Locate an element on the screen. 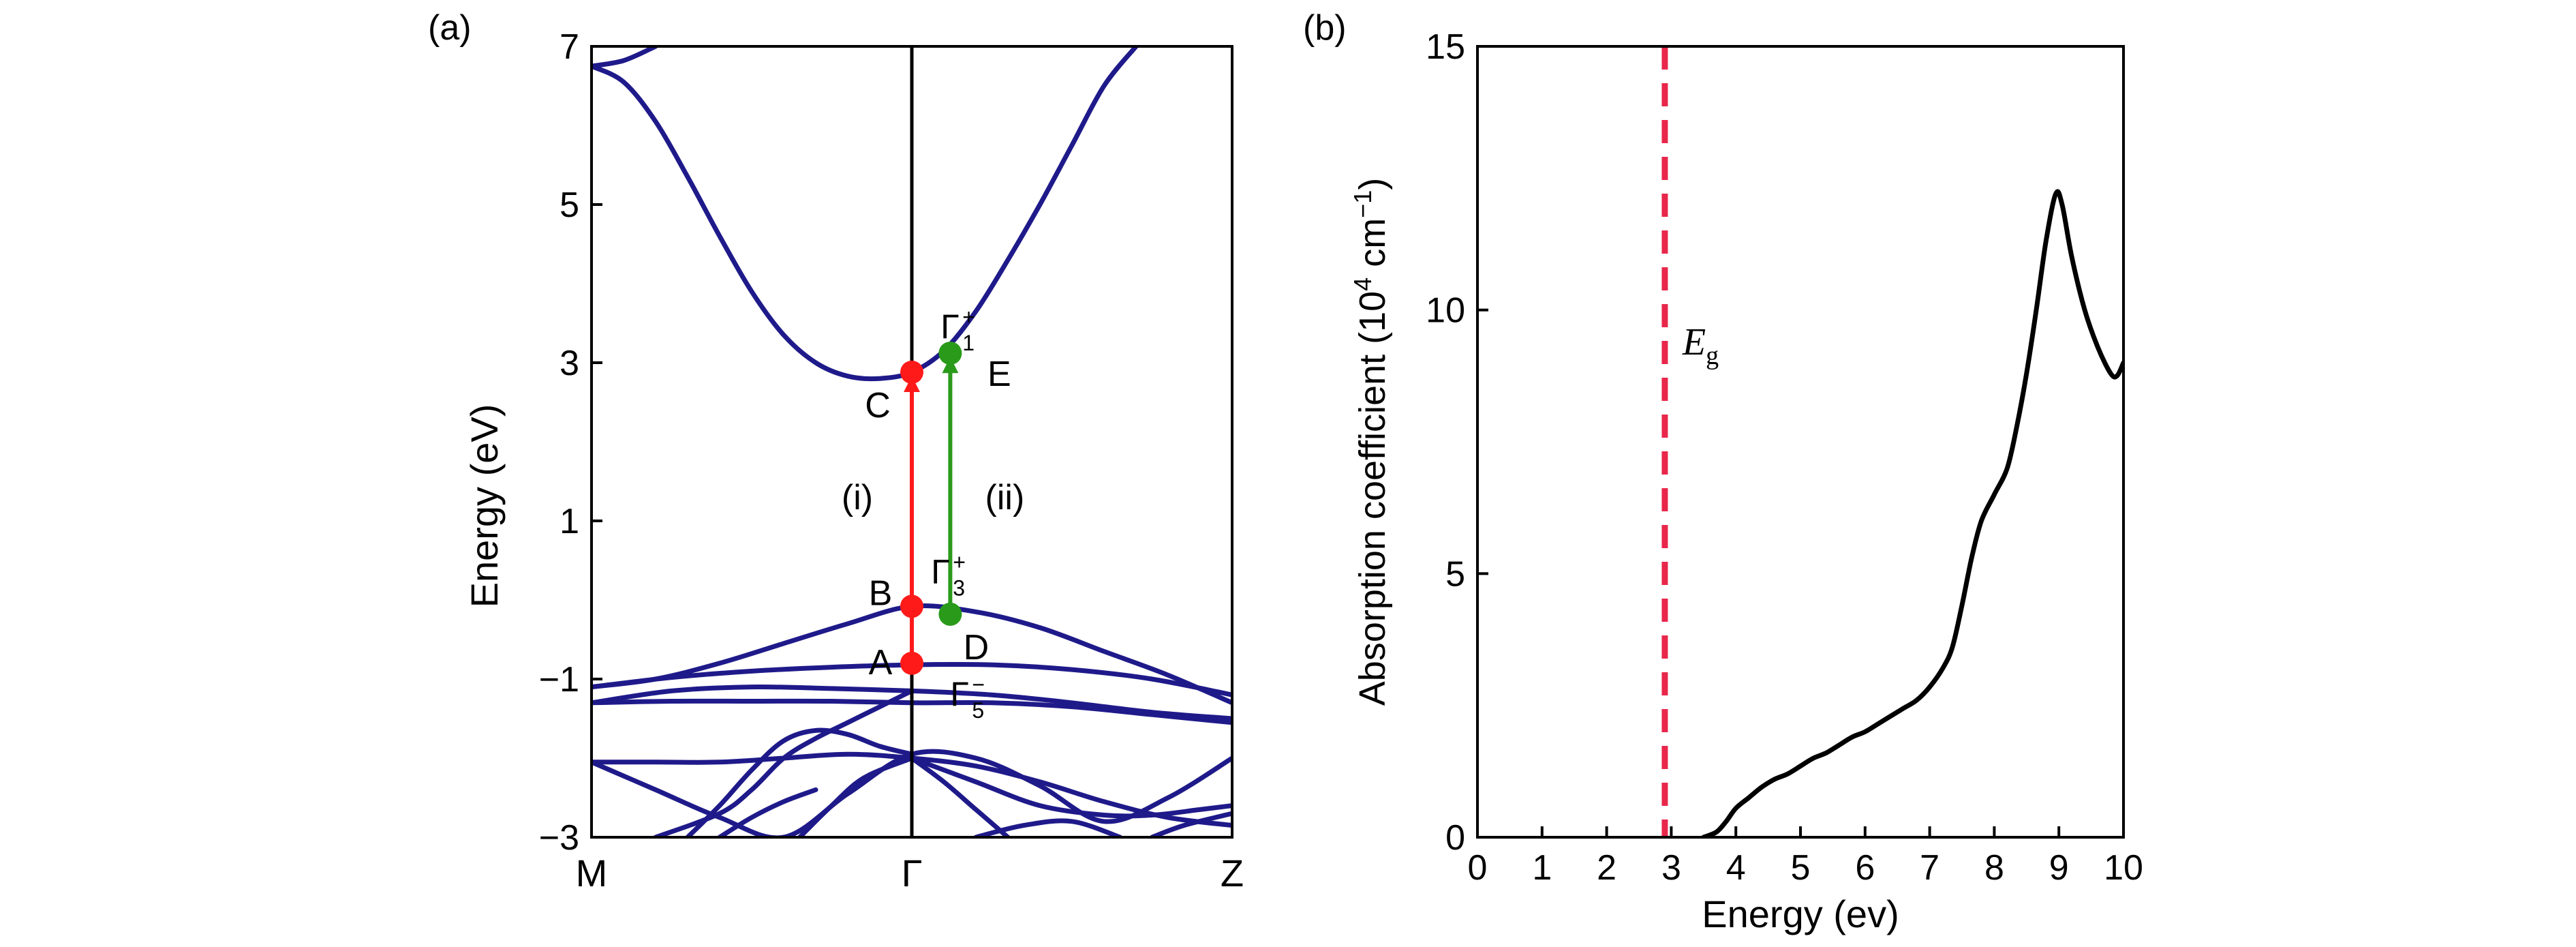 The width and height of the screenshot is (2576, 947). x-ticks-b: 0 1 2 3 4 5 6 7 8 9 10 is located at coordinates (1805, 857).